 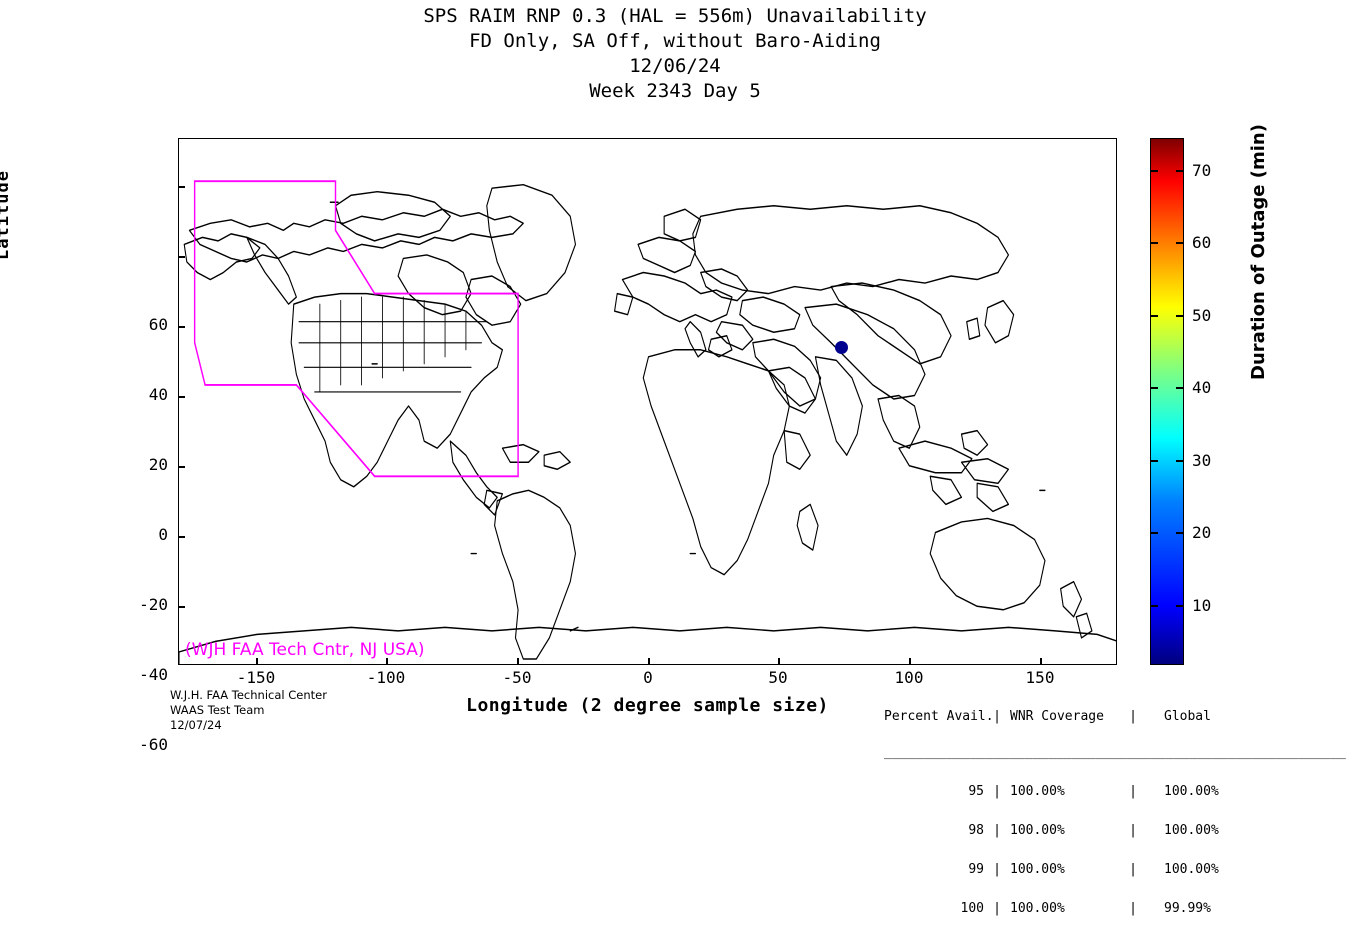 I want to click on ytick-neg40: -40, so click(x=153, y=674).